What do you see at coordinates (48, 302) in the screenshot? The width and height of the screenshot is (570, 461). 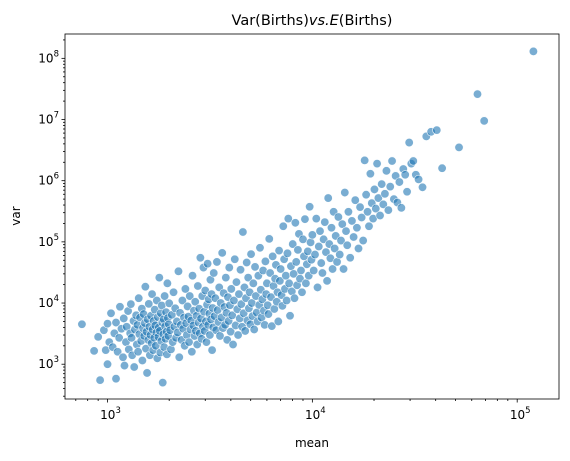 I see `y-tick-label: 10⁴` at bounding box center [48, 302].